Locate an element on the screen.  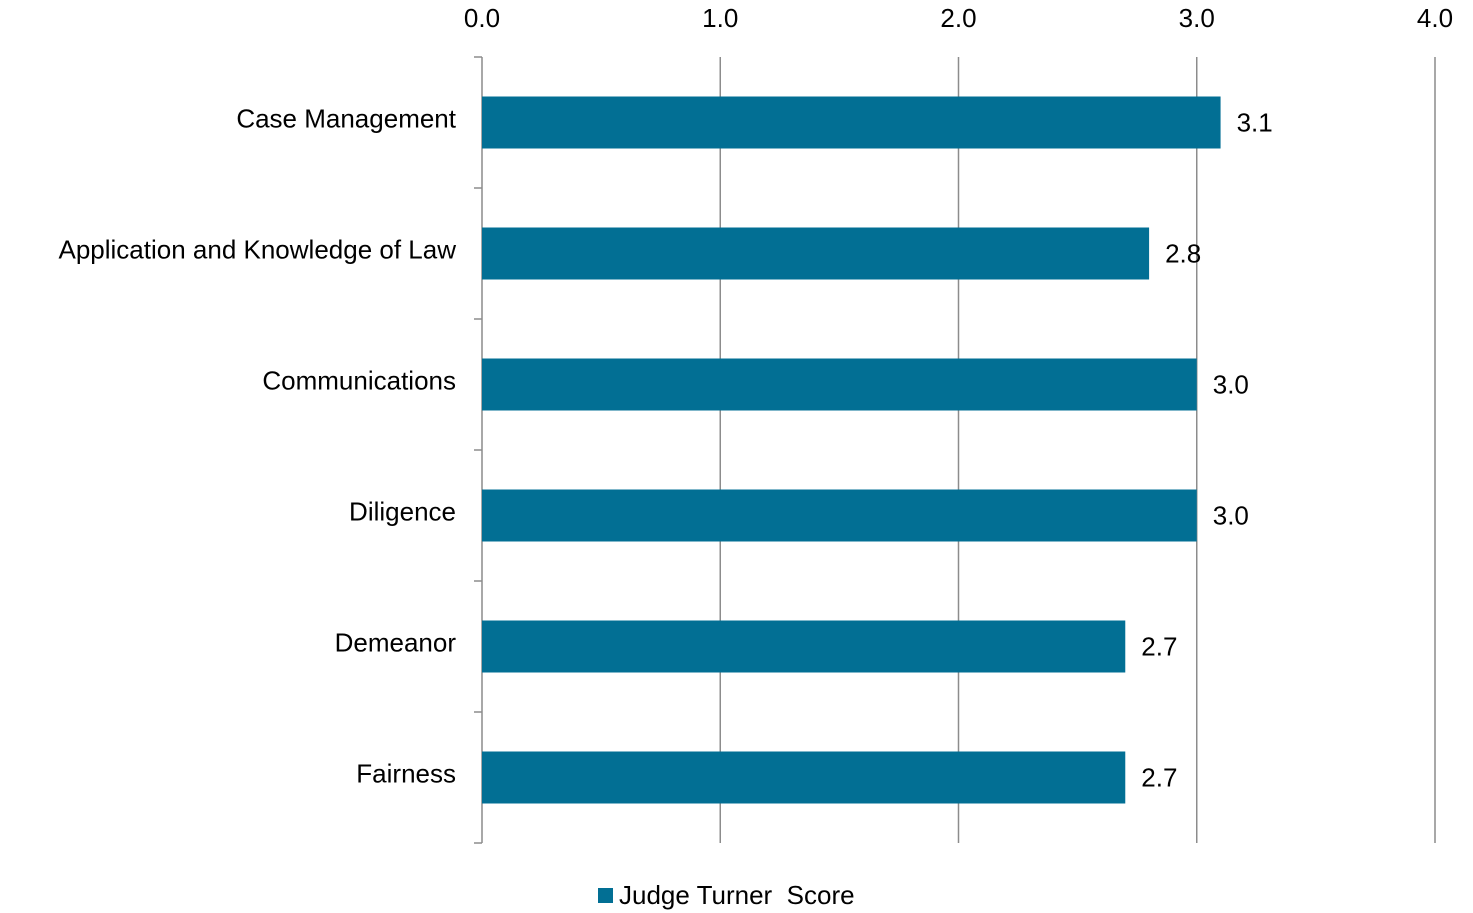
y-tick-label: Application and Knowledge of Law is located at coordinates (257, 249).